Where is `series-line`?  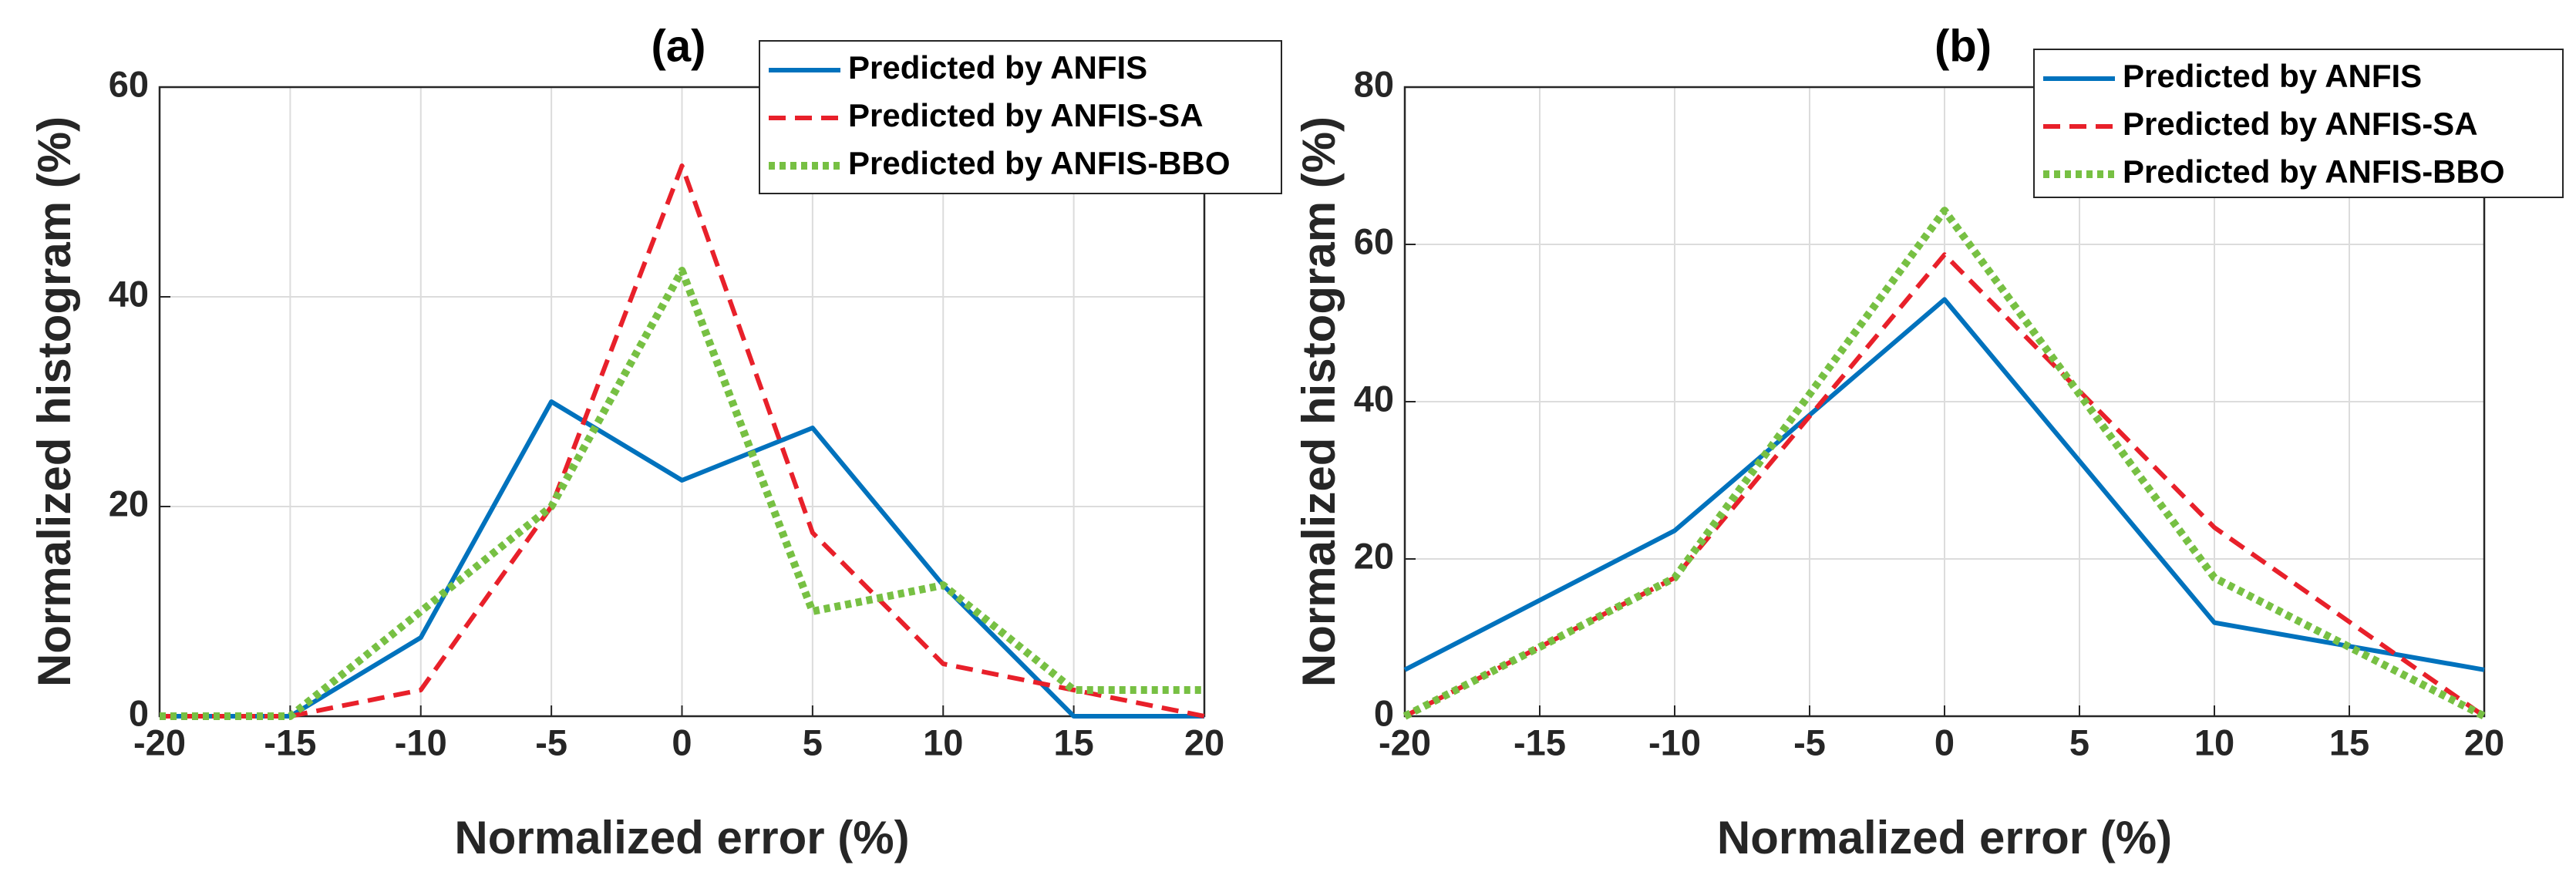 series-line is located at coordinates (682, 559).